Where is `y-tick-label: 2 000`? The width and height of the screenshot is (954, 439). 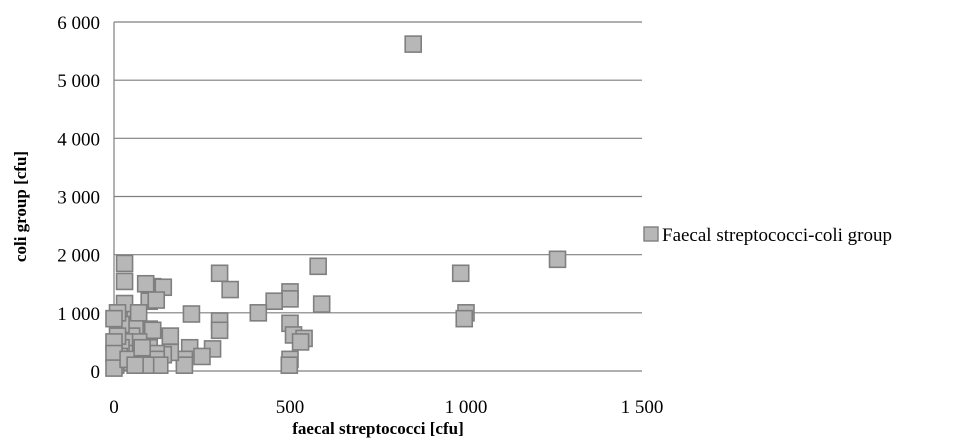
y-tick-label: 2 000 is located at coordinates (78, 256).